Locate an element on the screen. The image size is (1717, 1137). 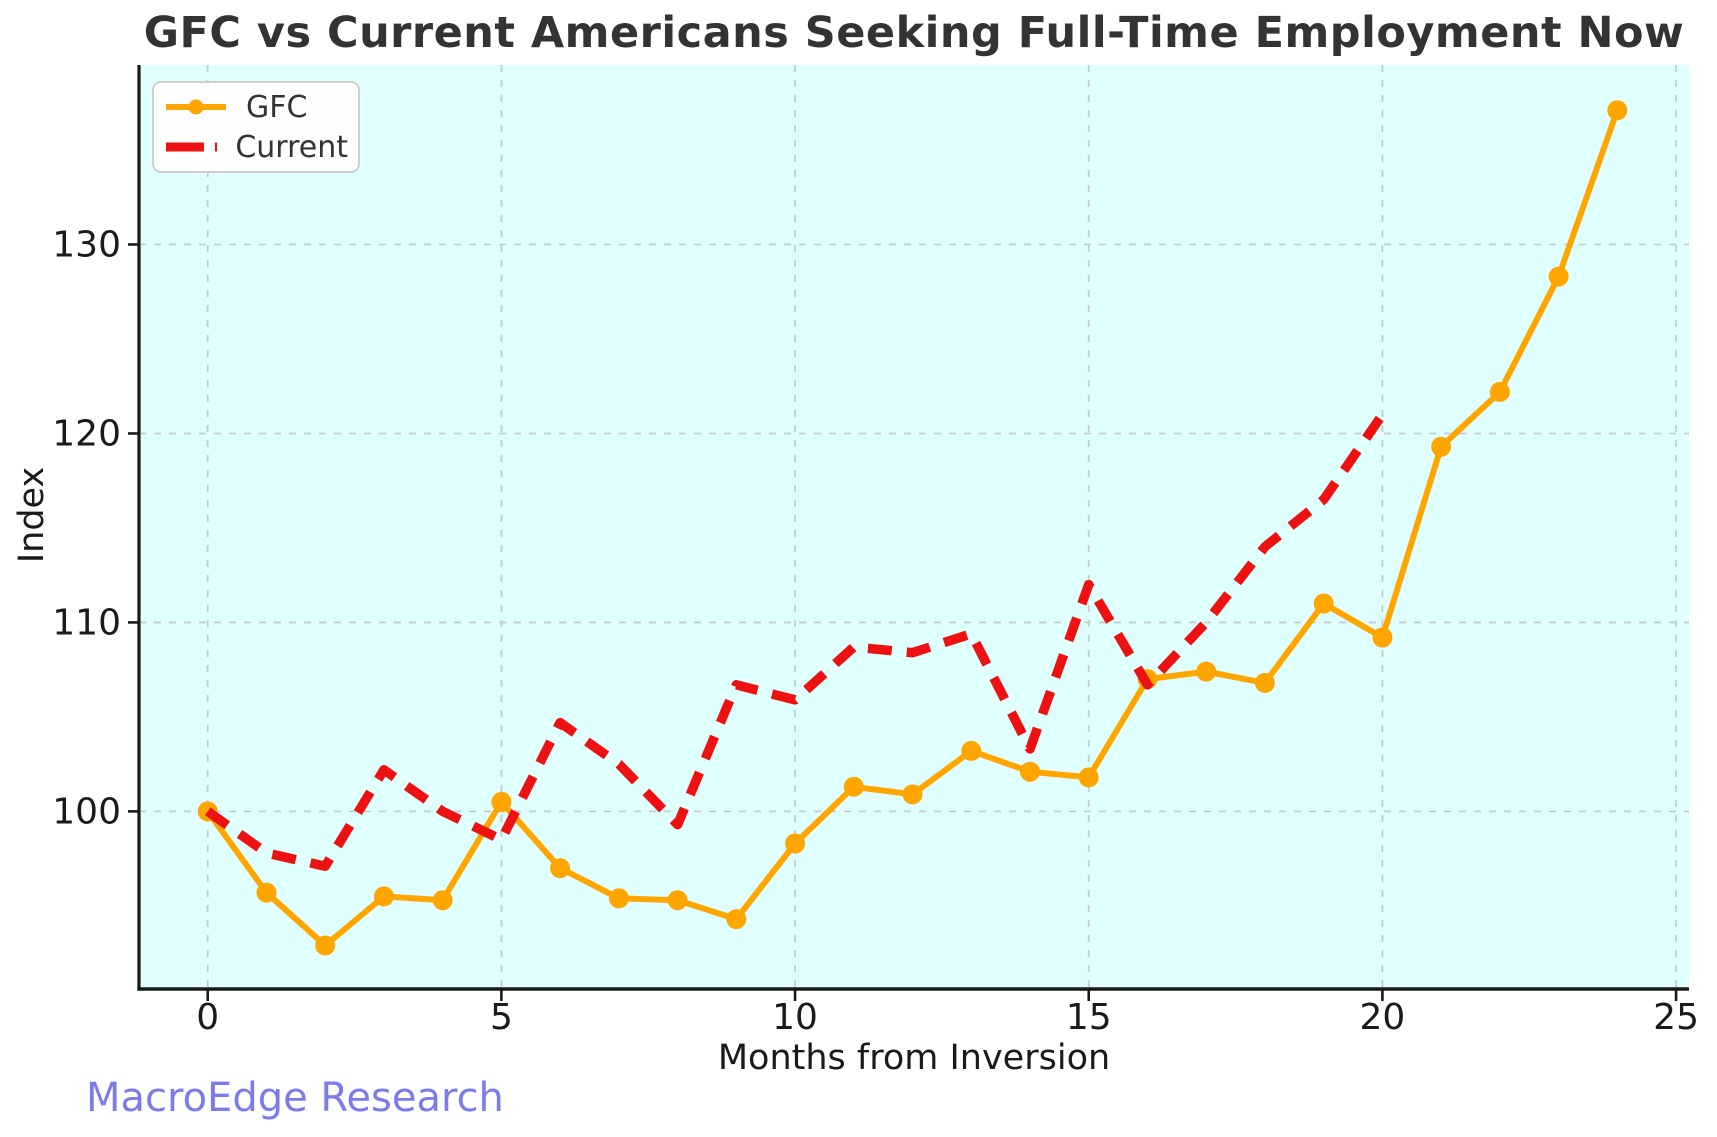
x-tick-label-10: 10 is located at coordinates (795, 1017).